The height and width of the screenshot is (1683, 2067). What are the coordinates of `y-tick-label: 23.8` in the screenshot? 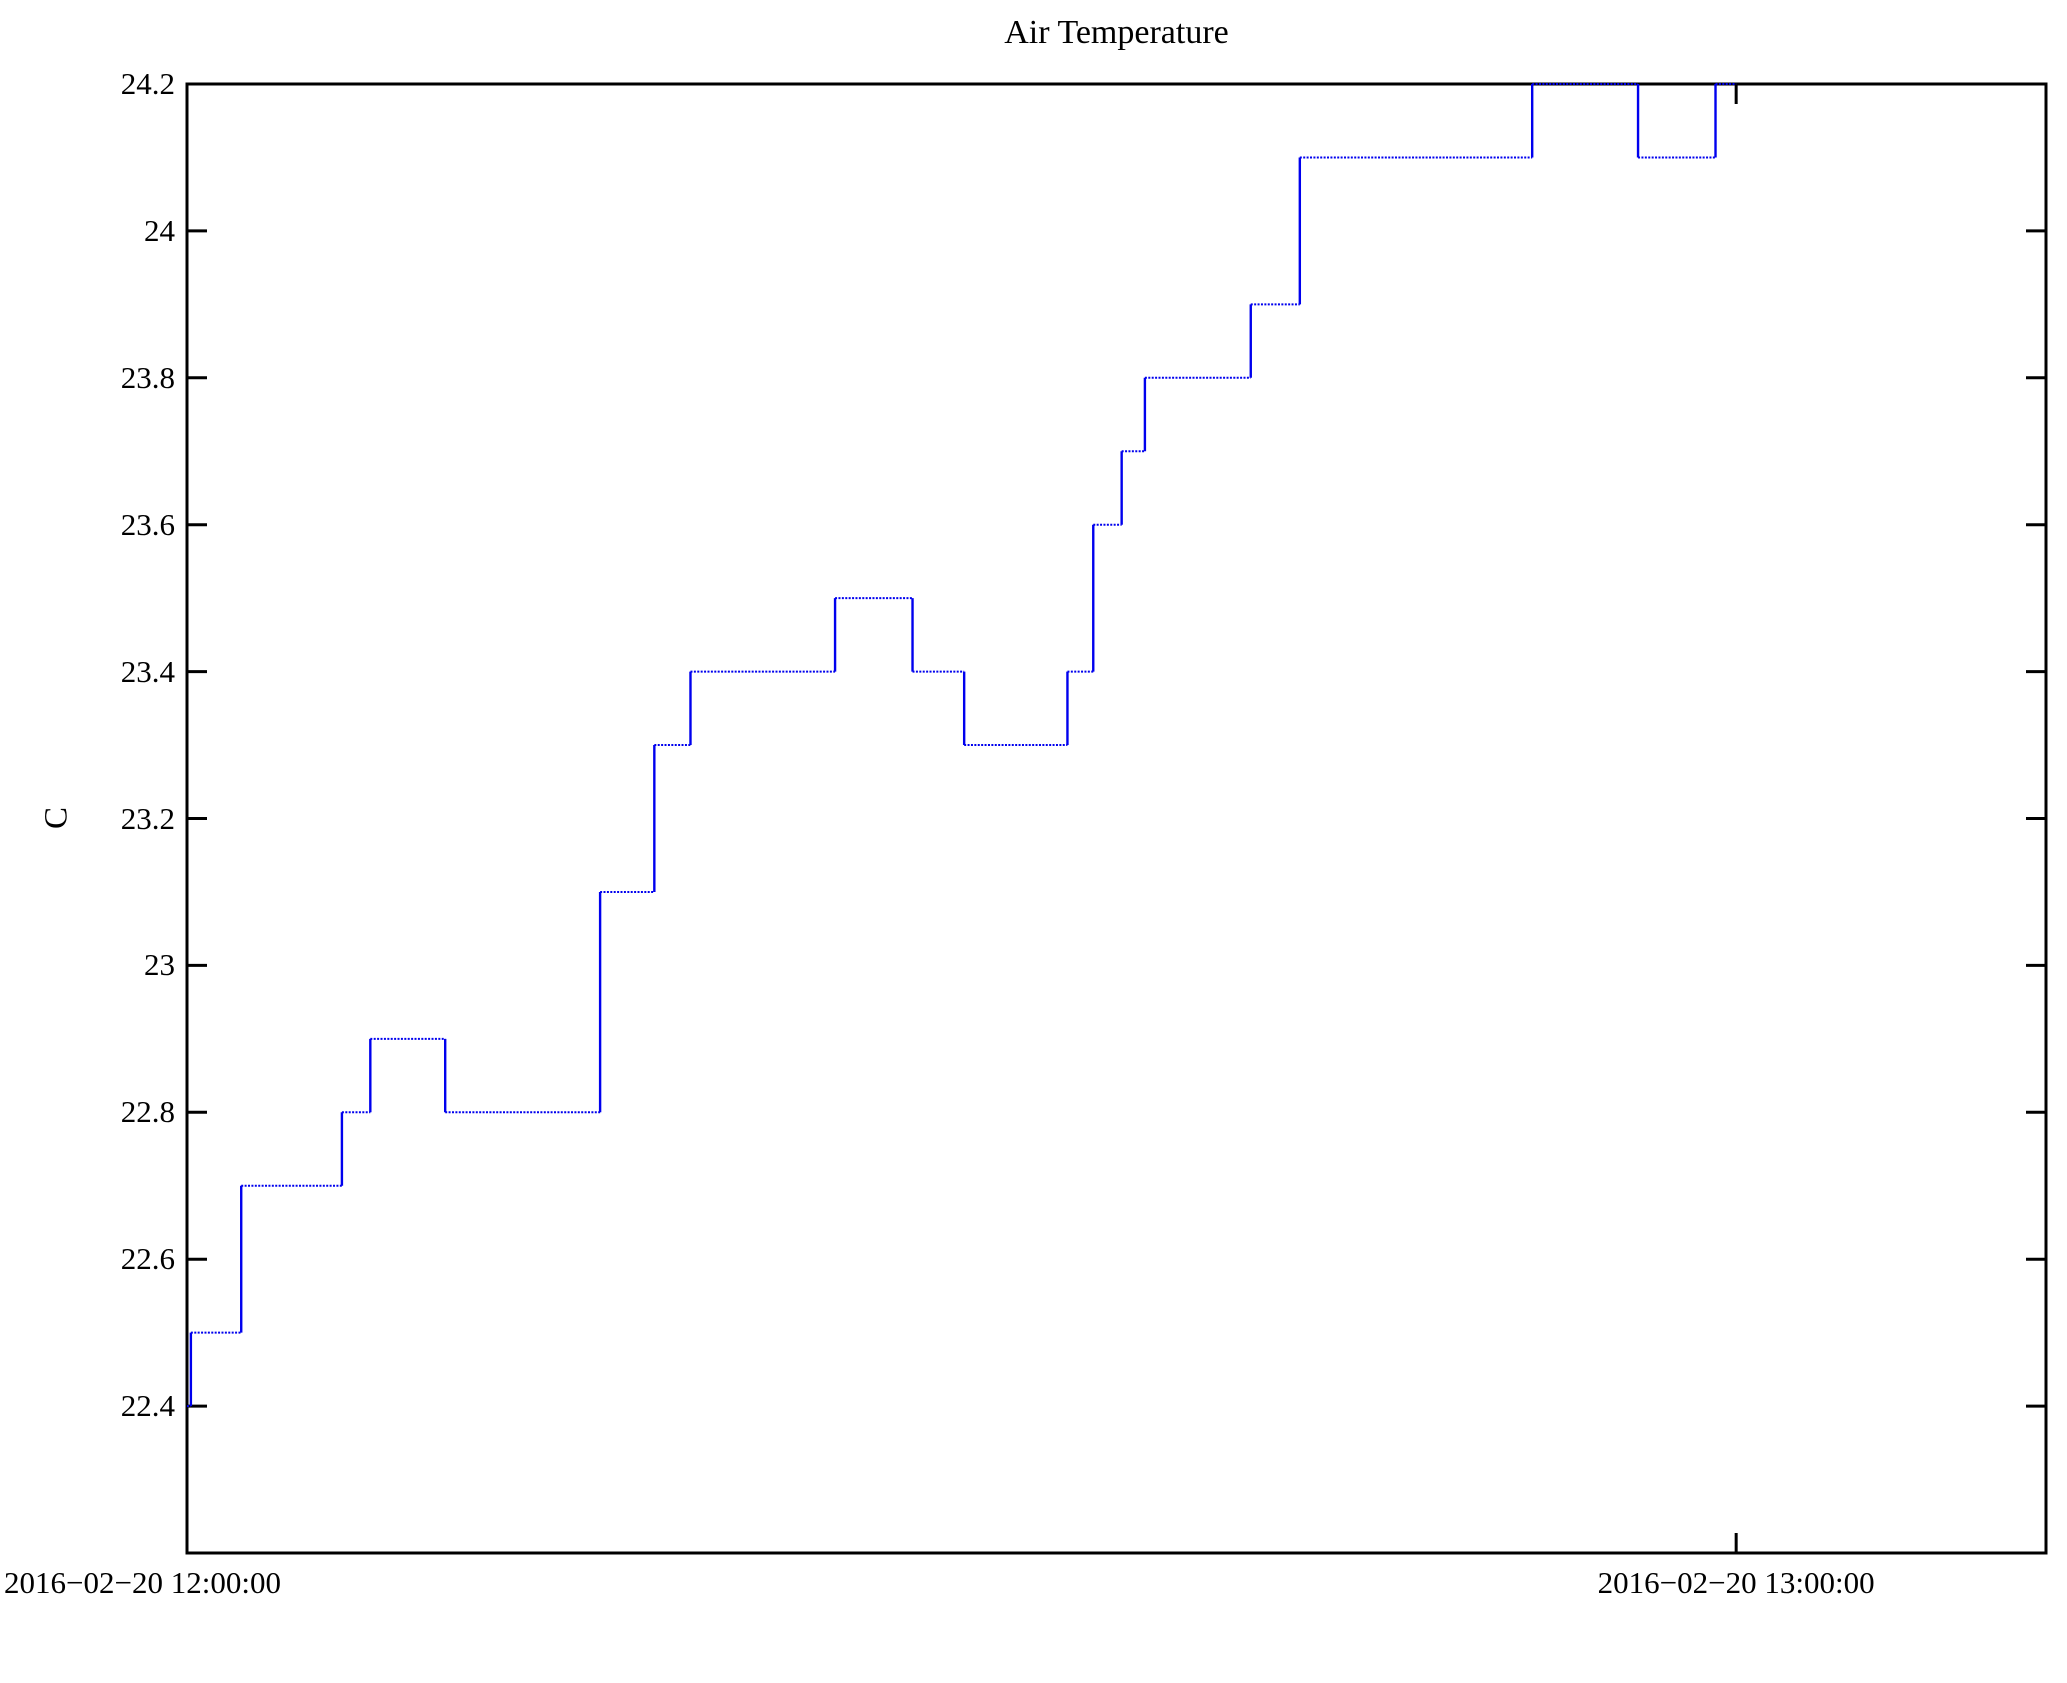 It's located at (147, 377).